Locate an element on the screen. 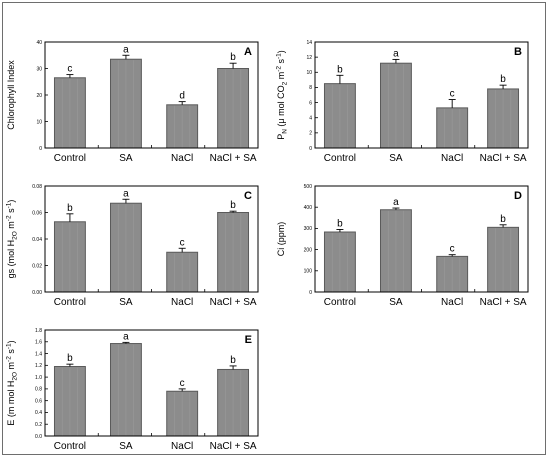 This screenshot has height=459, width=550. y-tick-label: 1.8 is located at coordinates (38, 331).